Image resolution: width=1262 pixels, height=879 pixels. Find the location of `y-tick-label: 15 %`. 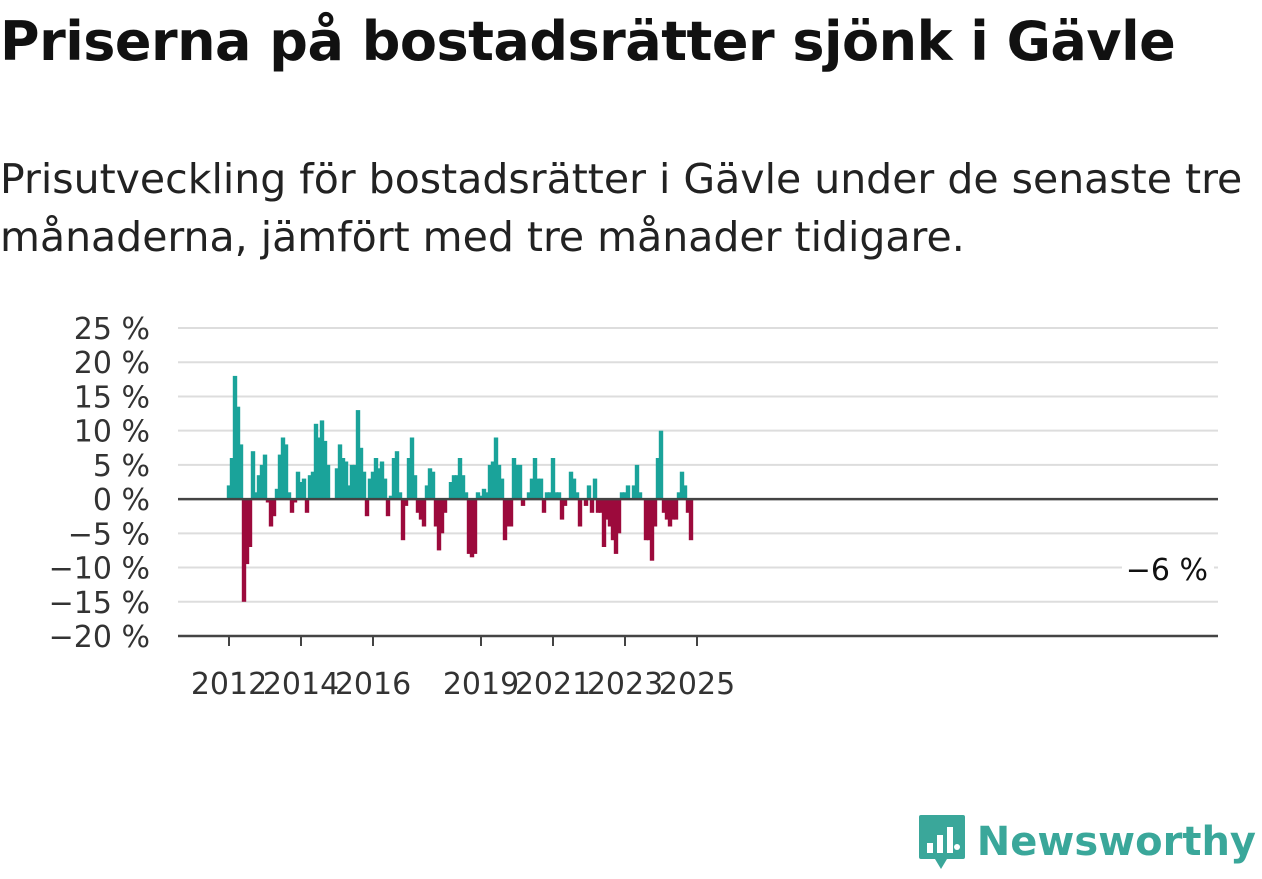

y-tick-label: 15 % is located at coordinates (112, 397).